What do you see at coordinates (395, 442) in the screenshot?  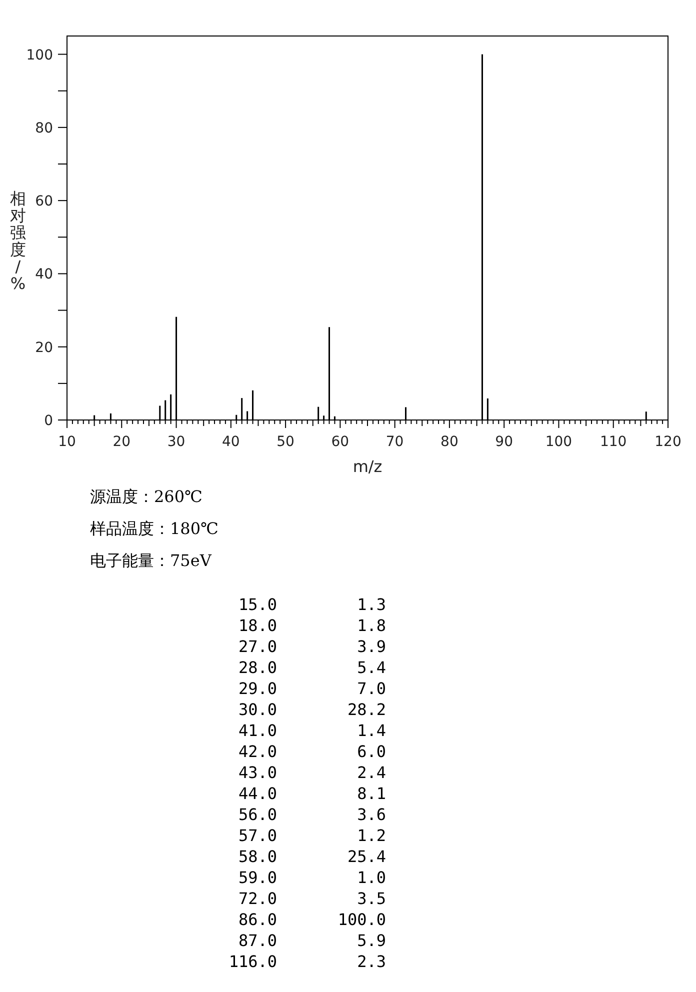 I see `x-tick-label: 70` at bounding box center [395, 442].